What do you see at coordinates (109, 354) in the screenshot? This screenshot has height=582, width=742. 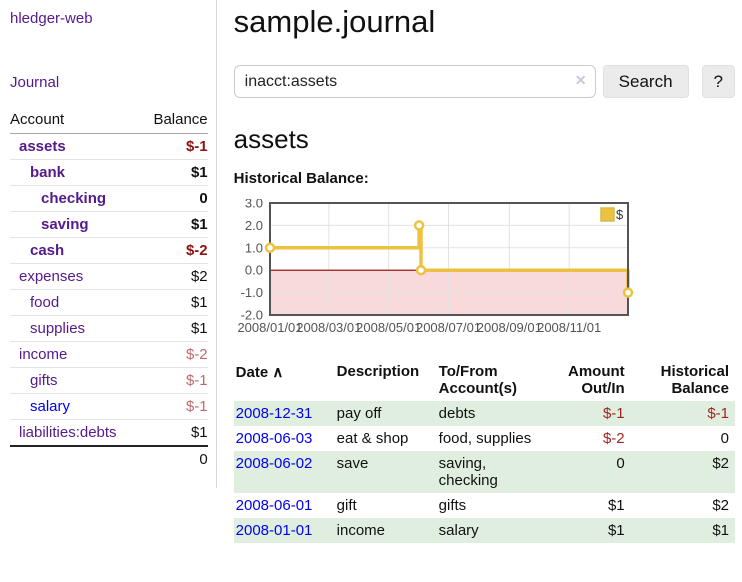 I see `account-row: income $-2` at bounding box center [109, 354].